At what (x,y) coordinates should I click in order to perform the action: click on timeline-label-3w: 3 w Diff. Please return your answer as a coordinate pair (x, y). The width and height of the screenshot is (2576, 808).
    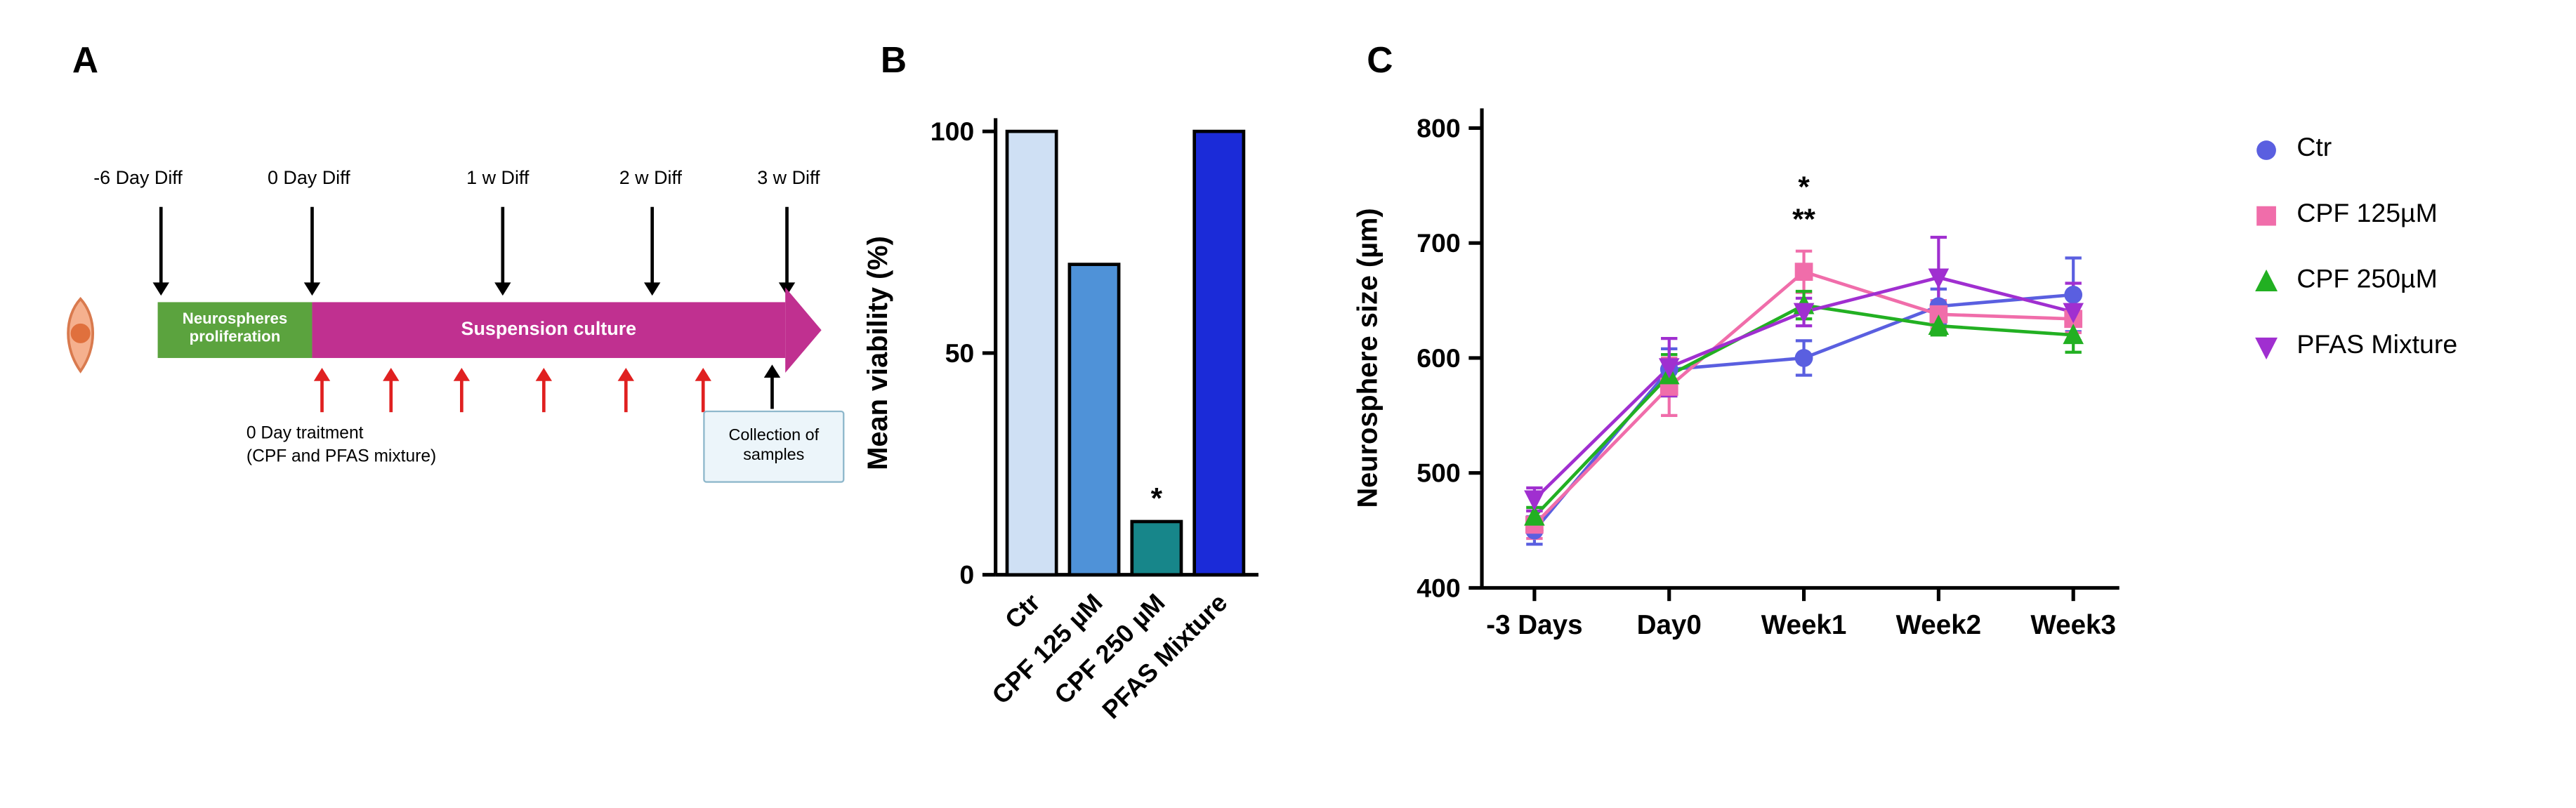
    Looking at the image, I should click on (788, 179).